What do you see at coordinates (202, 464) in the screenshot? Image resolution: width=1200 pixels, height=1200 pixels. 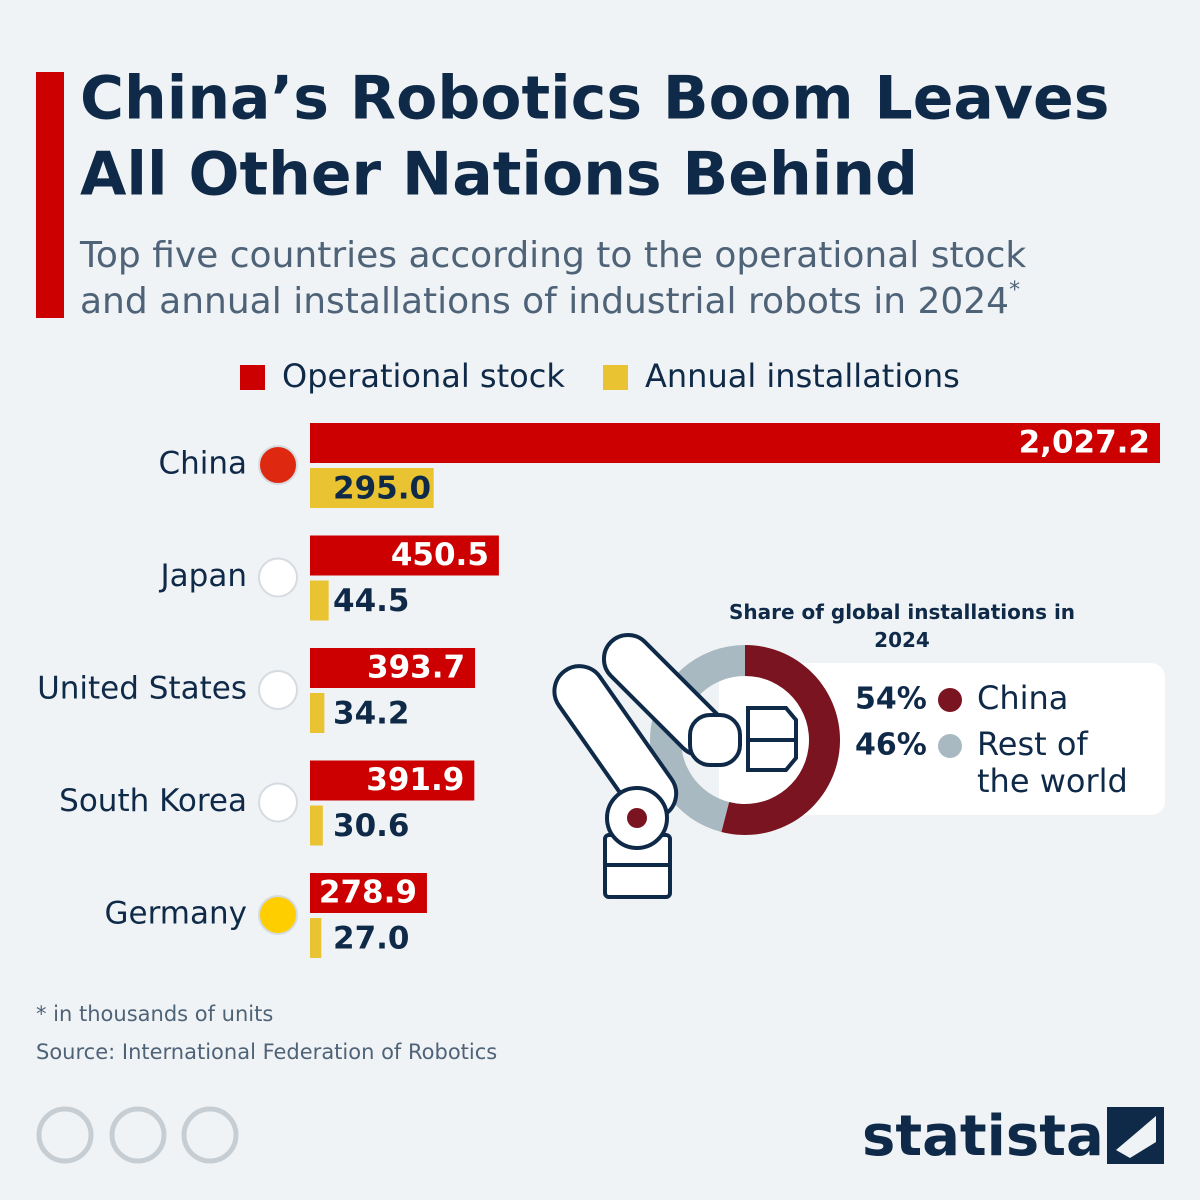 I see `category-label: China` at bounding box center [202, 464].